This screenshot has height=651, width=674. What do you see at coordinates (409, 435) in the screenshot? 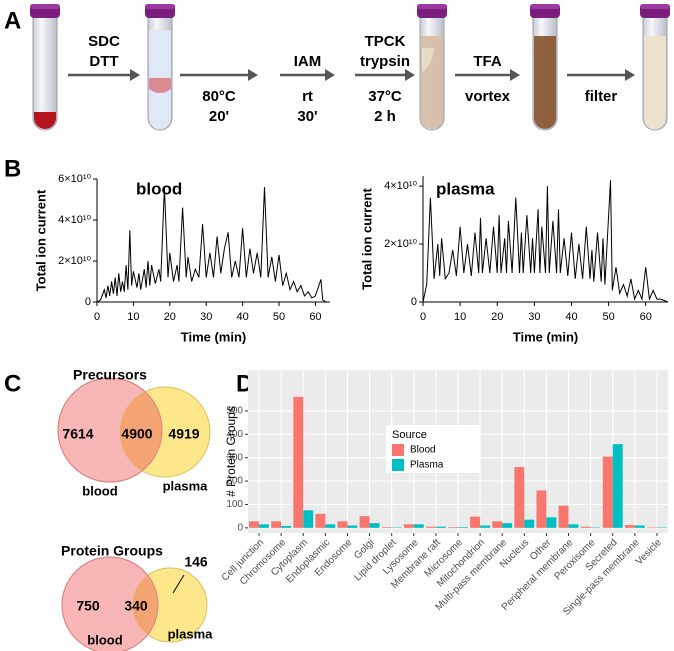
I see `legend-title: Source` at bounding box center [409, 435].